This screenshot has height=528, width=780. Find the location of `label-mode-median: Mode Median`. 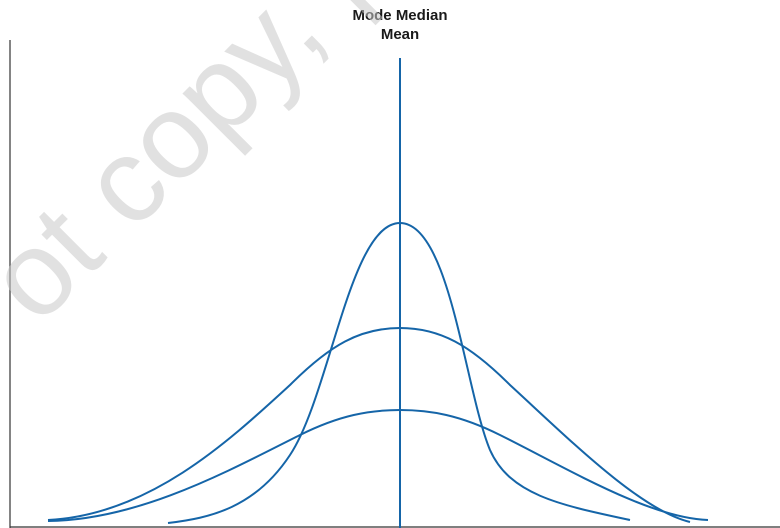

label-mode-median: Mode Median is located at coordinates (400, 15).